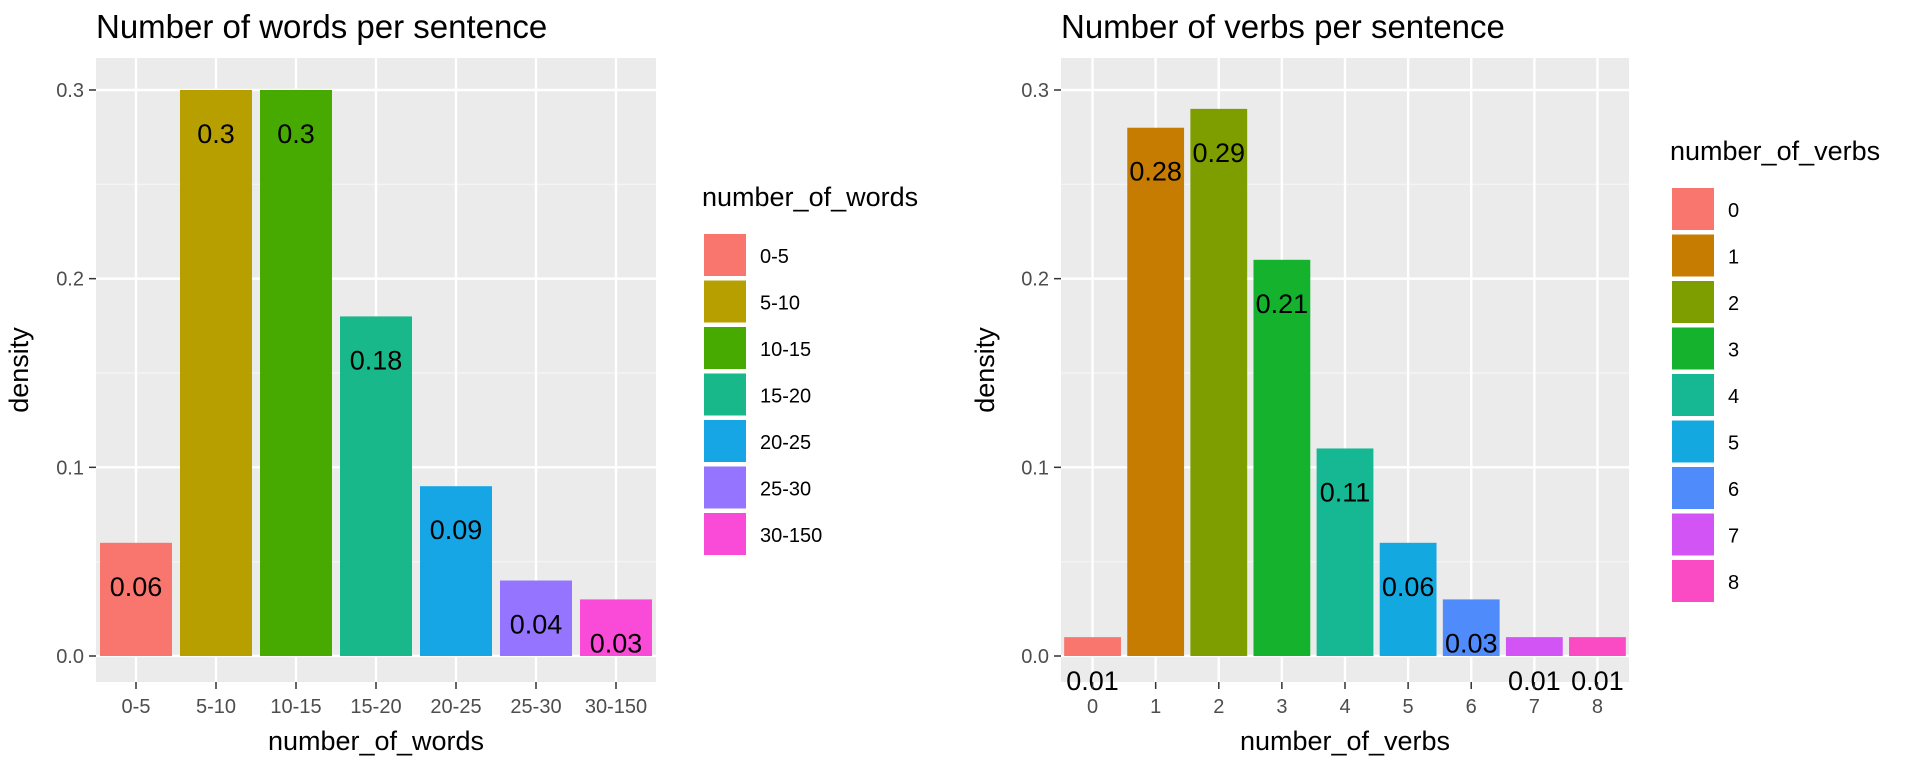  Describe the element at coordinates (295, 707) in the screenshot. I see `x-tick-label: 10-15` at that location.